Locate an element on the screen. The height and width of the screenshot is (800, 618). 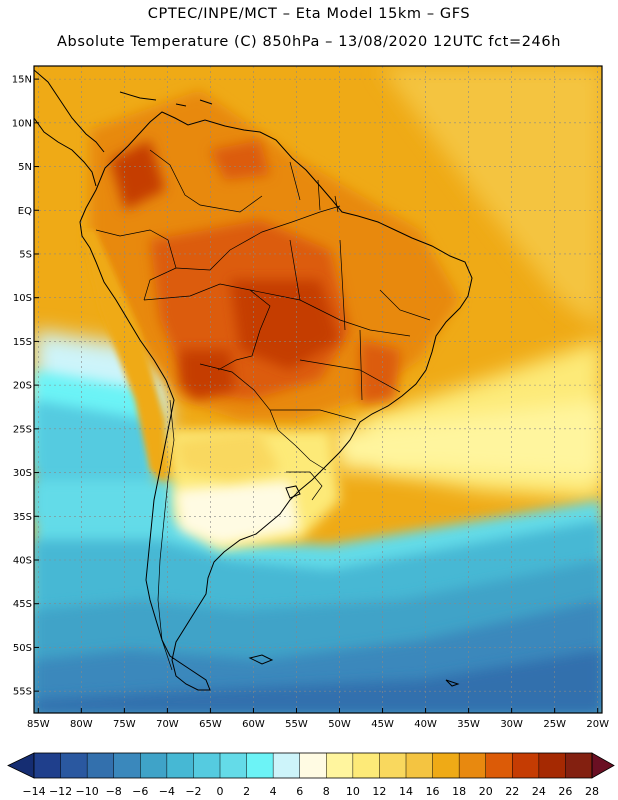
lon-tick-label: 25W is located at coordinates (554, 724).